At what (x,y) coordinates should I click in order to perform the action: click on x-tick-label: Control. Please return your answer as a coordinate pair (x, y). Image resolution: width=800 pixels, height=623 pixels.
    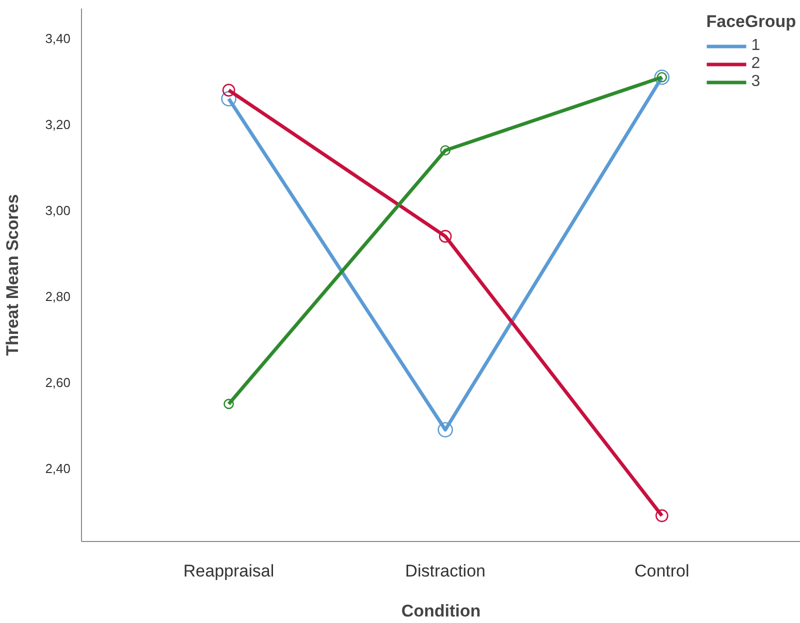
    Looking at the image, I should click on (662, 571).